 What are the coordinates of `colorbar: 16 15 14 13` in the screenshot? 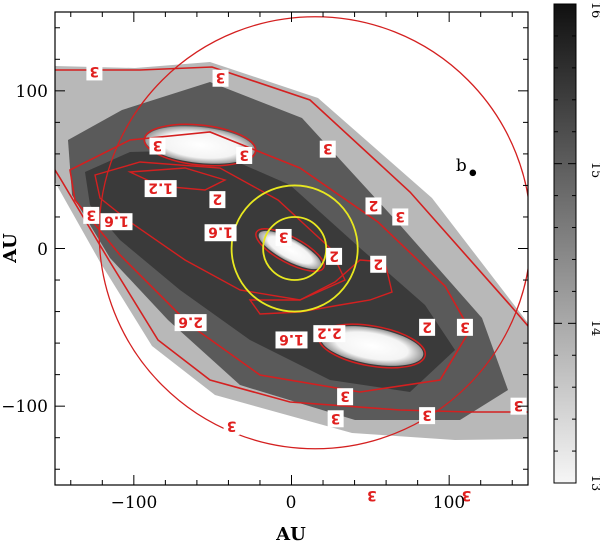 It's located at (576, 247).